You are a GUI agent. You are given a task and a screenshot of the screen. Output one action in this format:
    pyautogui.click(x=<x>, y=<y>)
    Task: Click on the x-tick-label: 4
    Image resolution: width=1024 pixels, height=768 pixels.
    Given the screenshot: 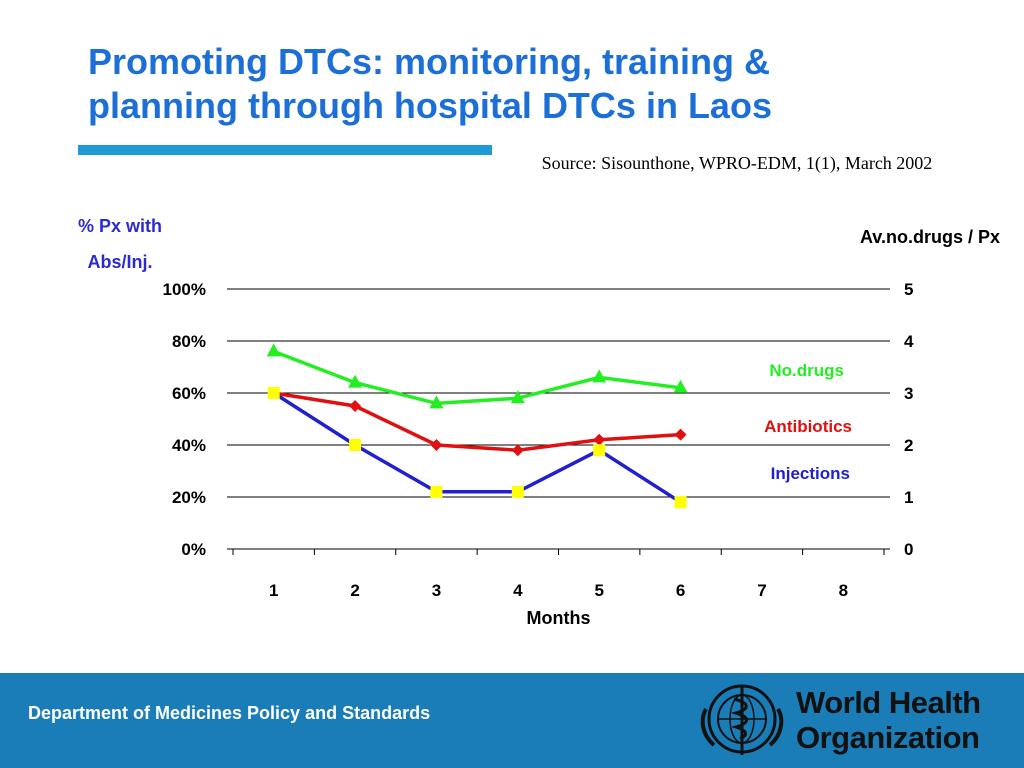 What is the action you would take?
    pyautogui.click(x=518, y=590)
    